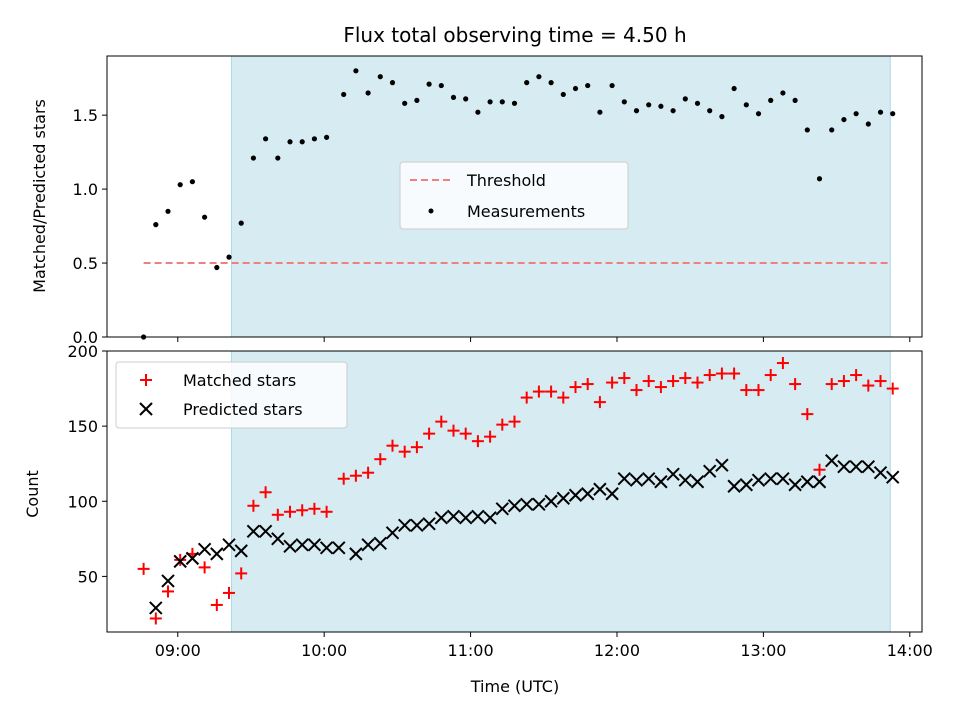 The height and width of the screenshot is (720, 960). I want to click on count-legend: Matched stars Predicted stars, so click(231, 395).